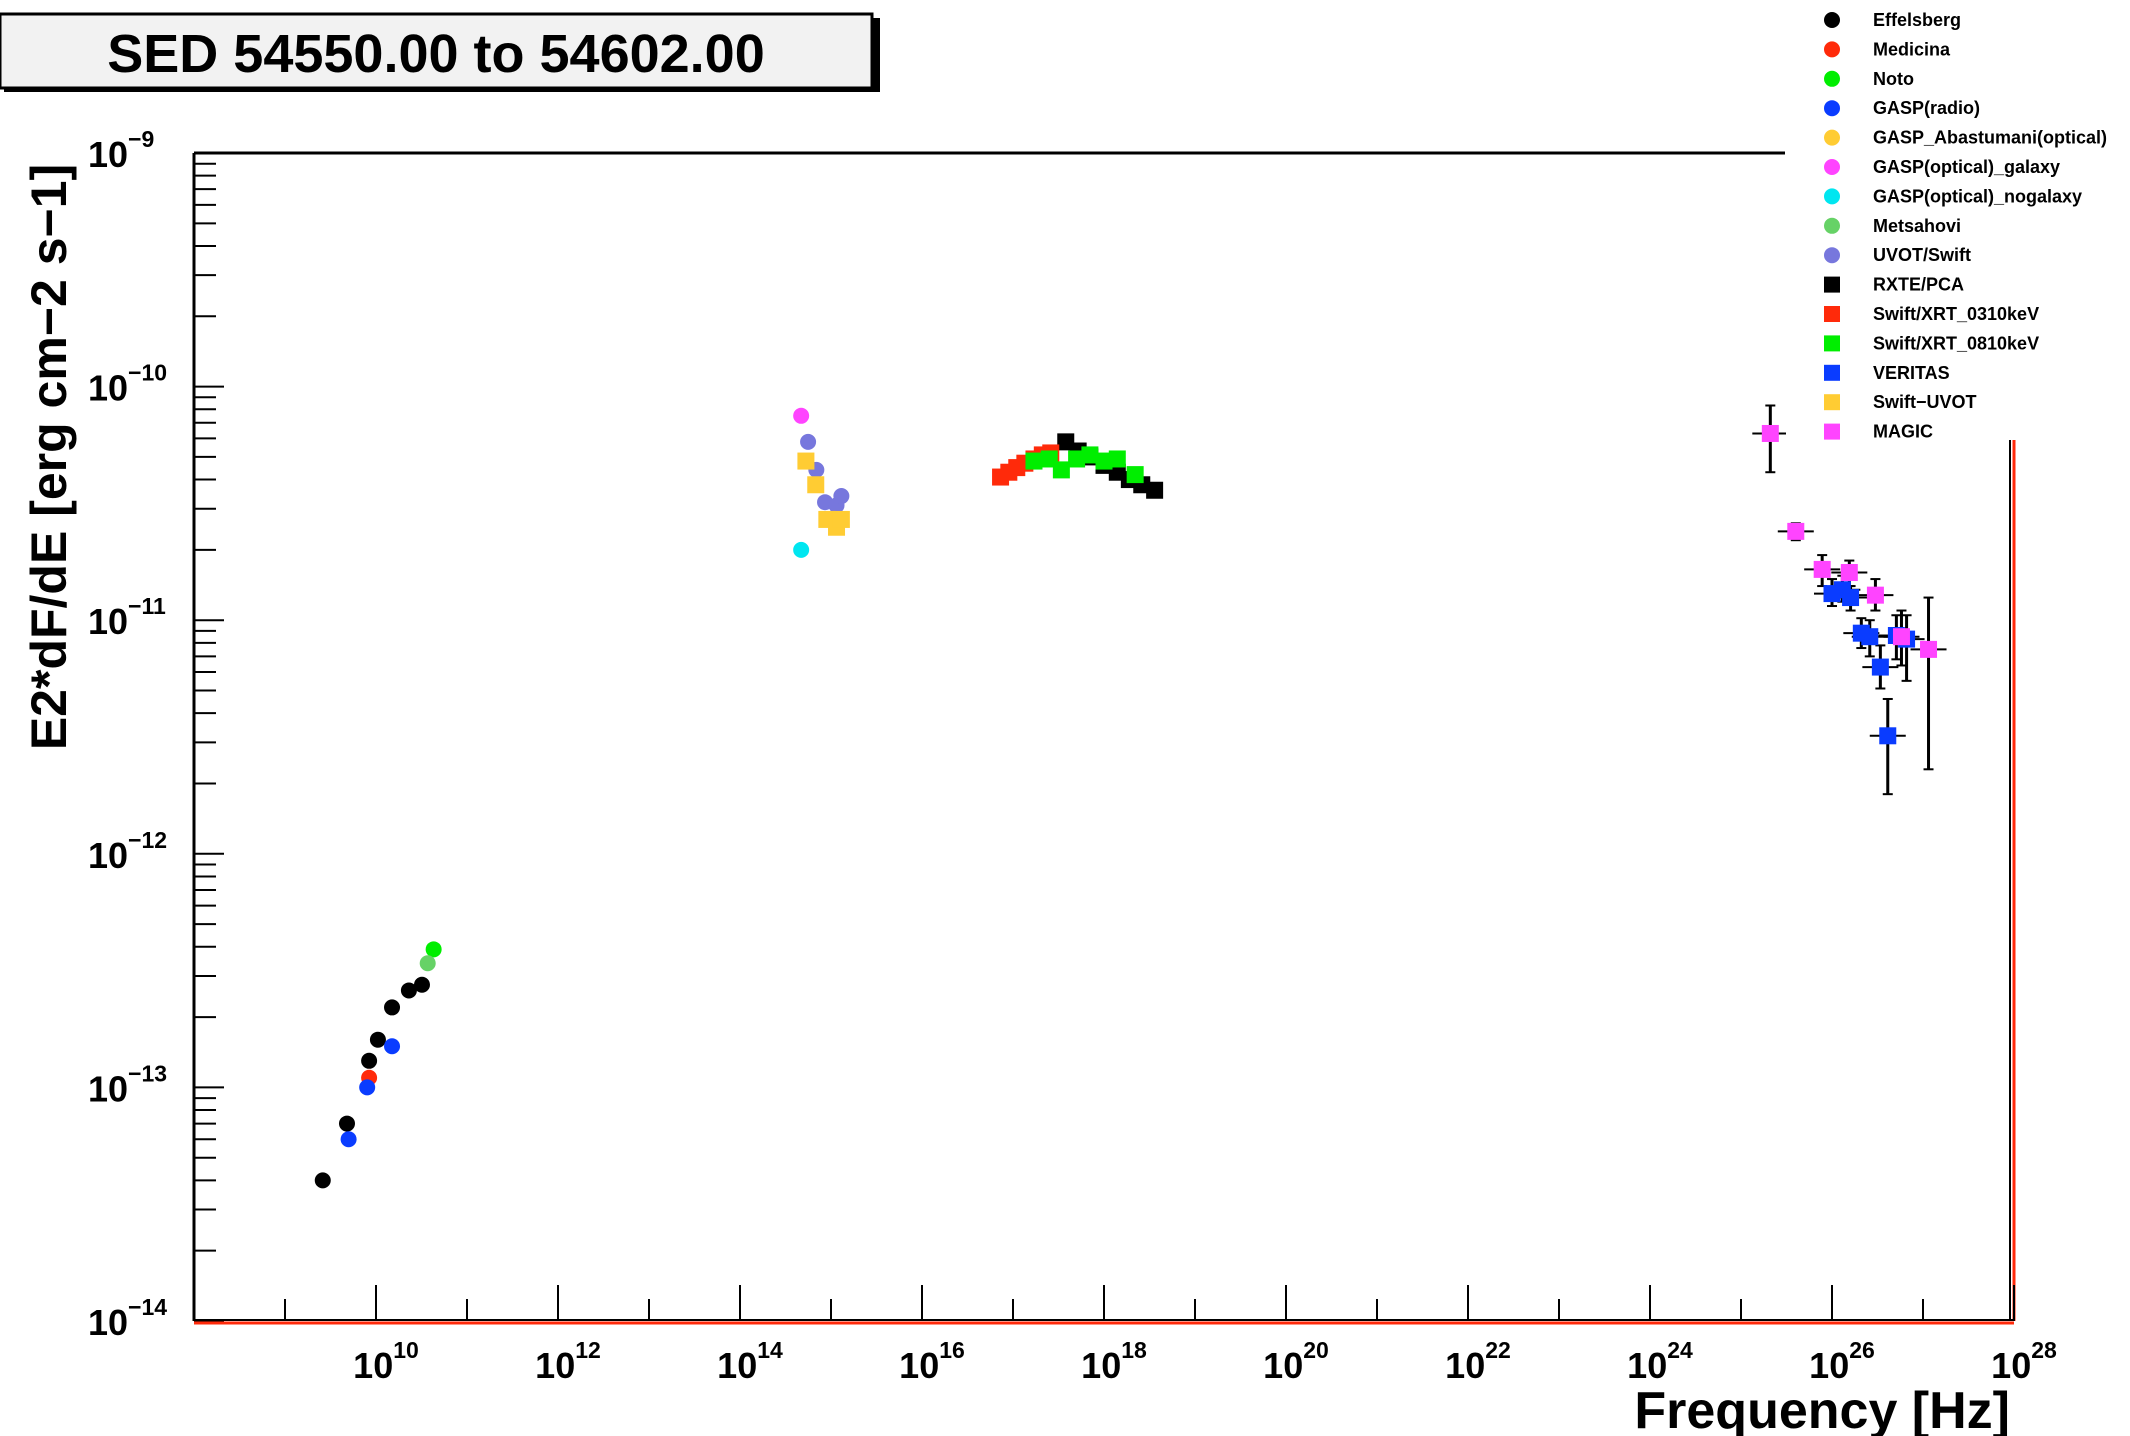 This screenshot has width=2130, height=1436. What do you see at coordinates (1114, 1361) in the screenshot?
I see `x-tick-label: 1018` at bounding box center [1114, 1361].